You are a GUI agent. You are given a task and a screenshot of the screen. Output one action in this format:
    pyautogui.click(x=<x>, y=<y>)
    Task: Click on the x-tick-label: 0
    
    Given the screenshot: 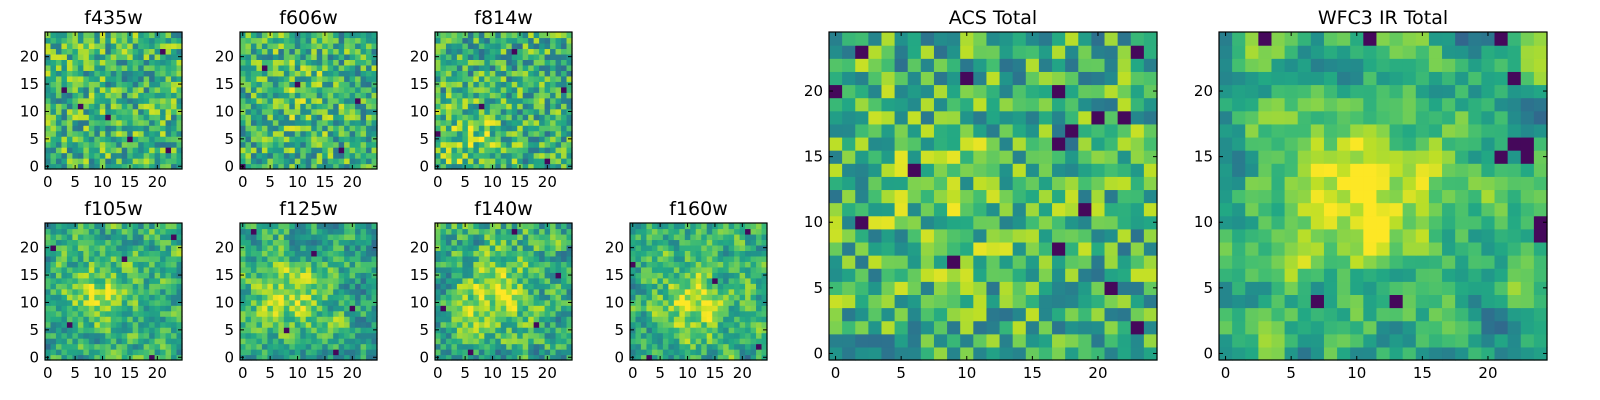 What is the action you would take?
    pyautogui.click(x=243, y=182)
    